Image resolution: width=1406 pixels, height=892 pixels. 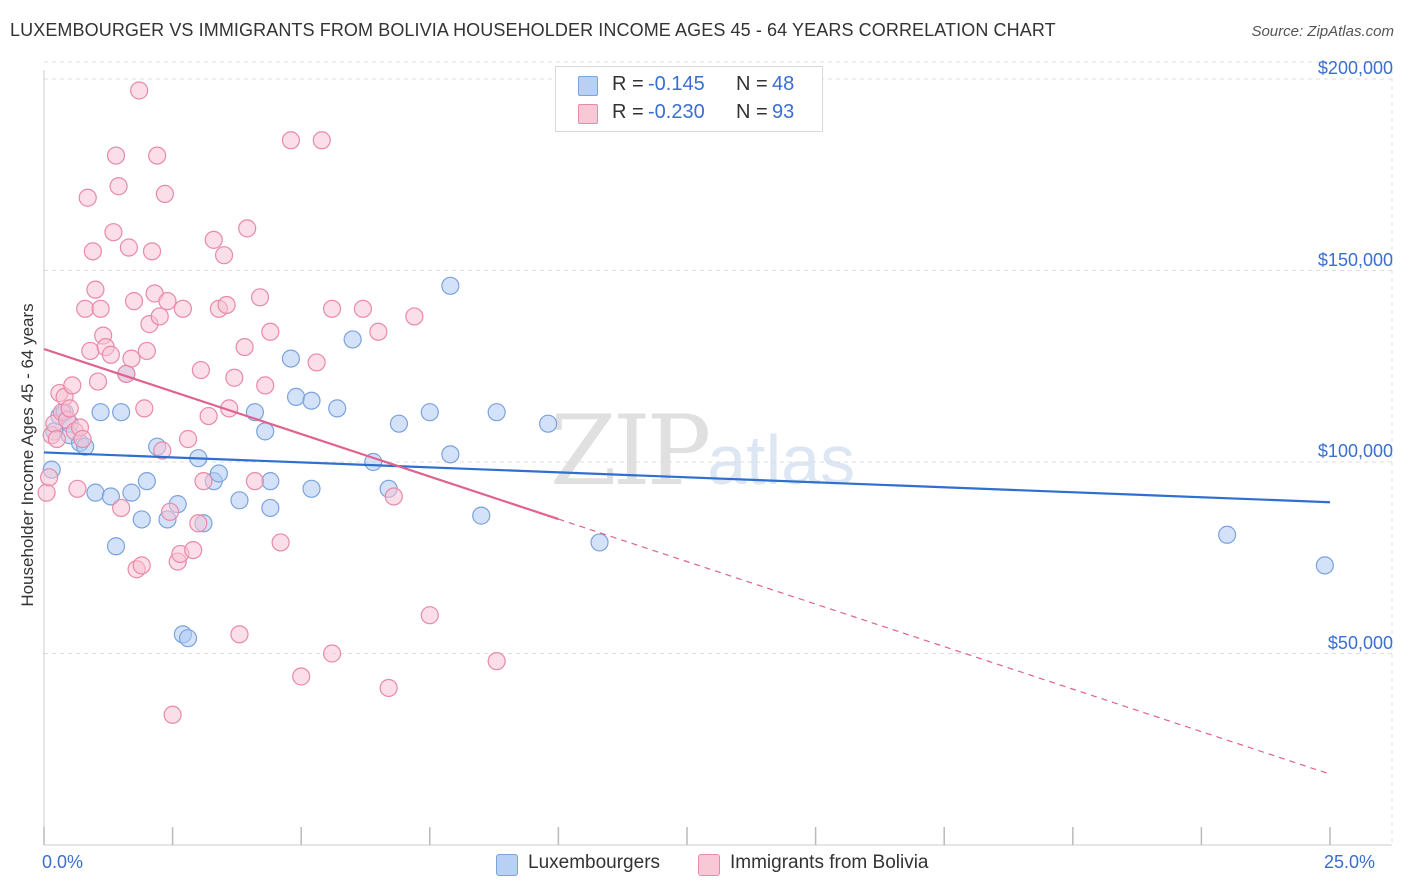 I want to click on legend-row-bolivia: R = -0.230 N = 93, so click(x=689, y=114).